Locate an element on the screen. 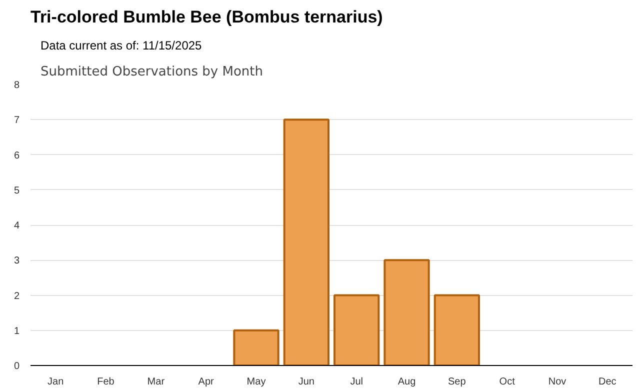 The image size is (640, 390). x-tick-label: Oct is located at coordinates (507, 382).